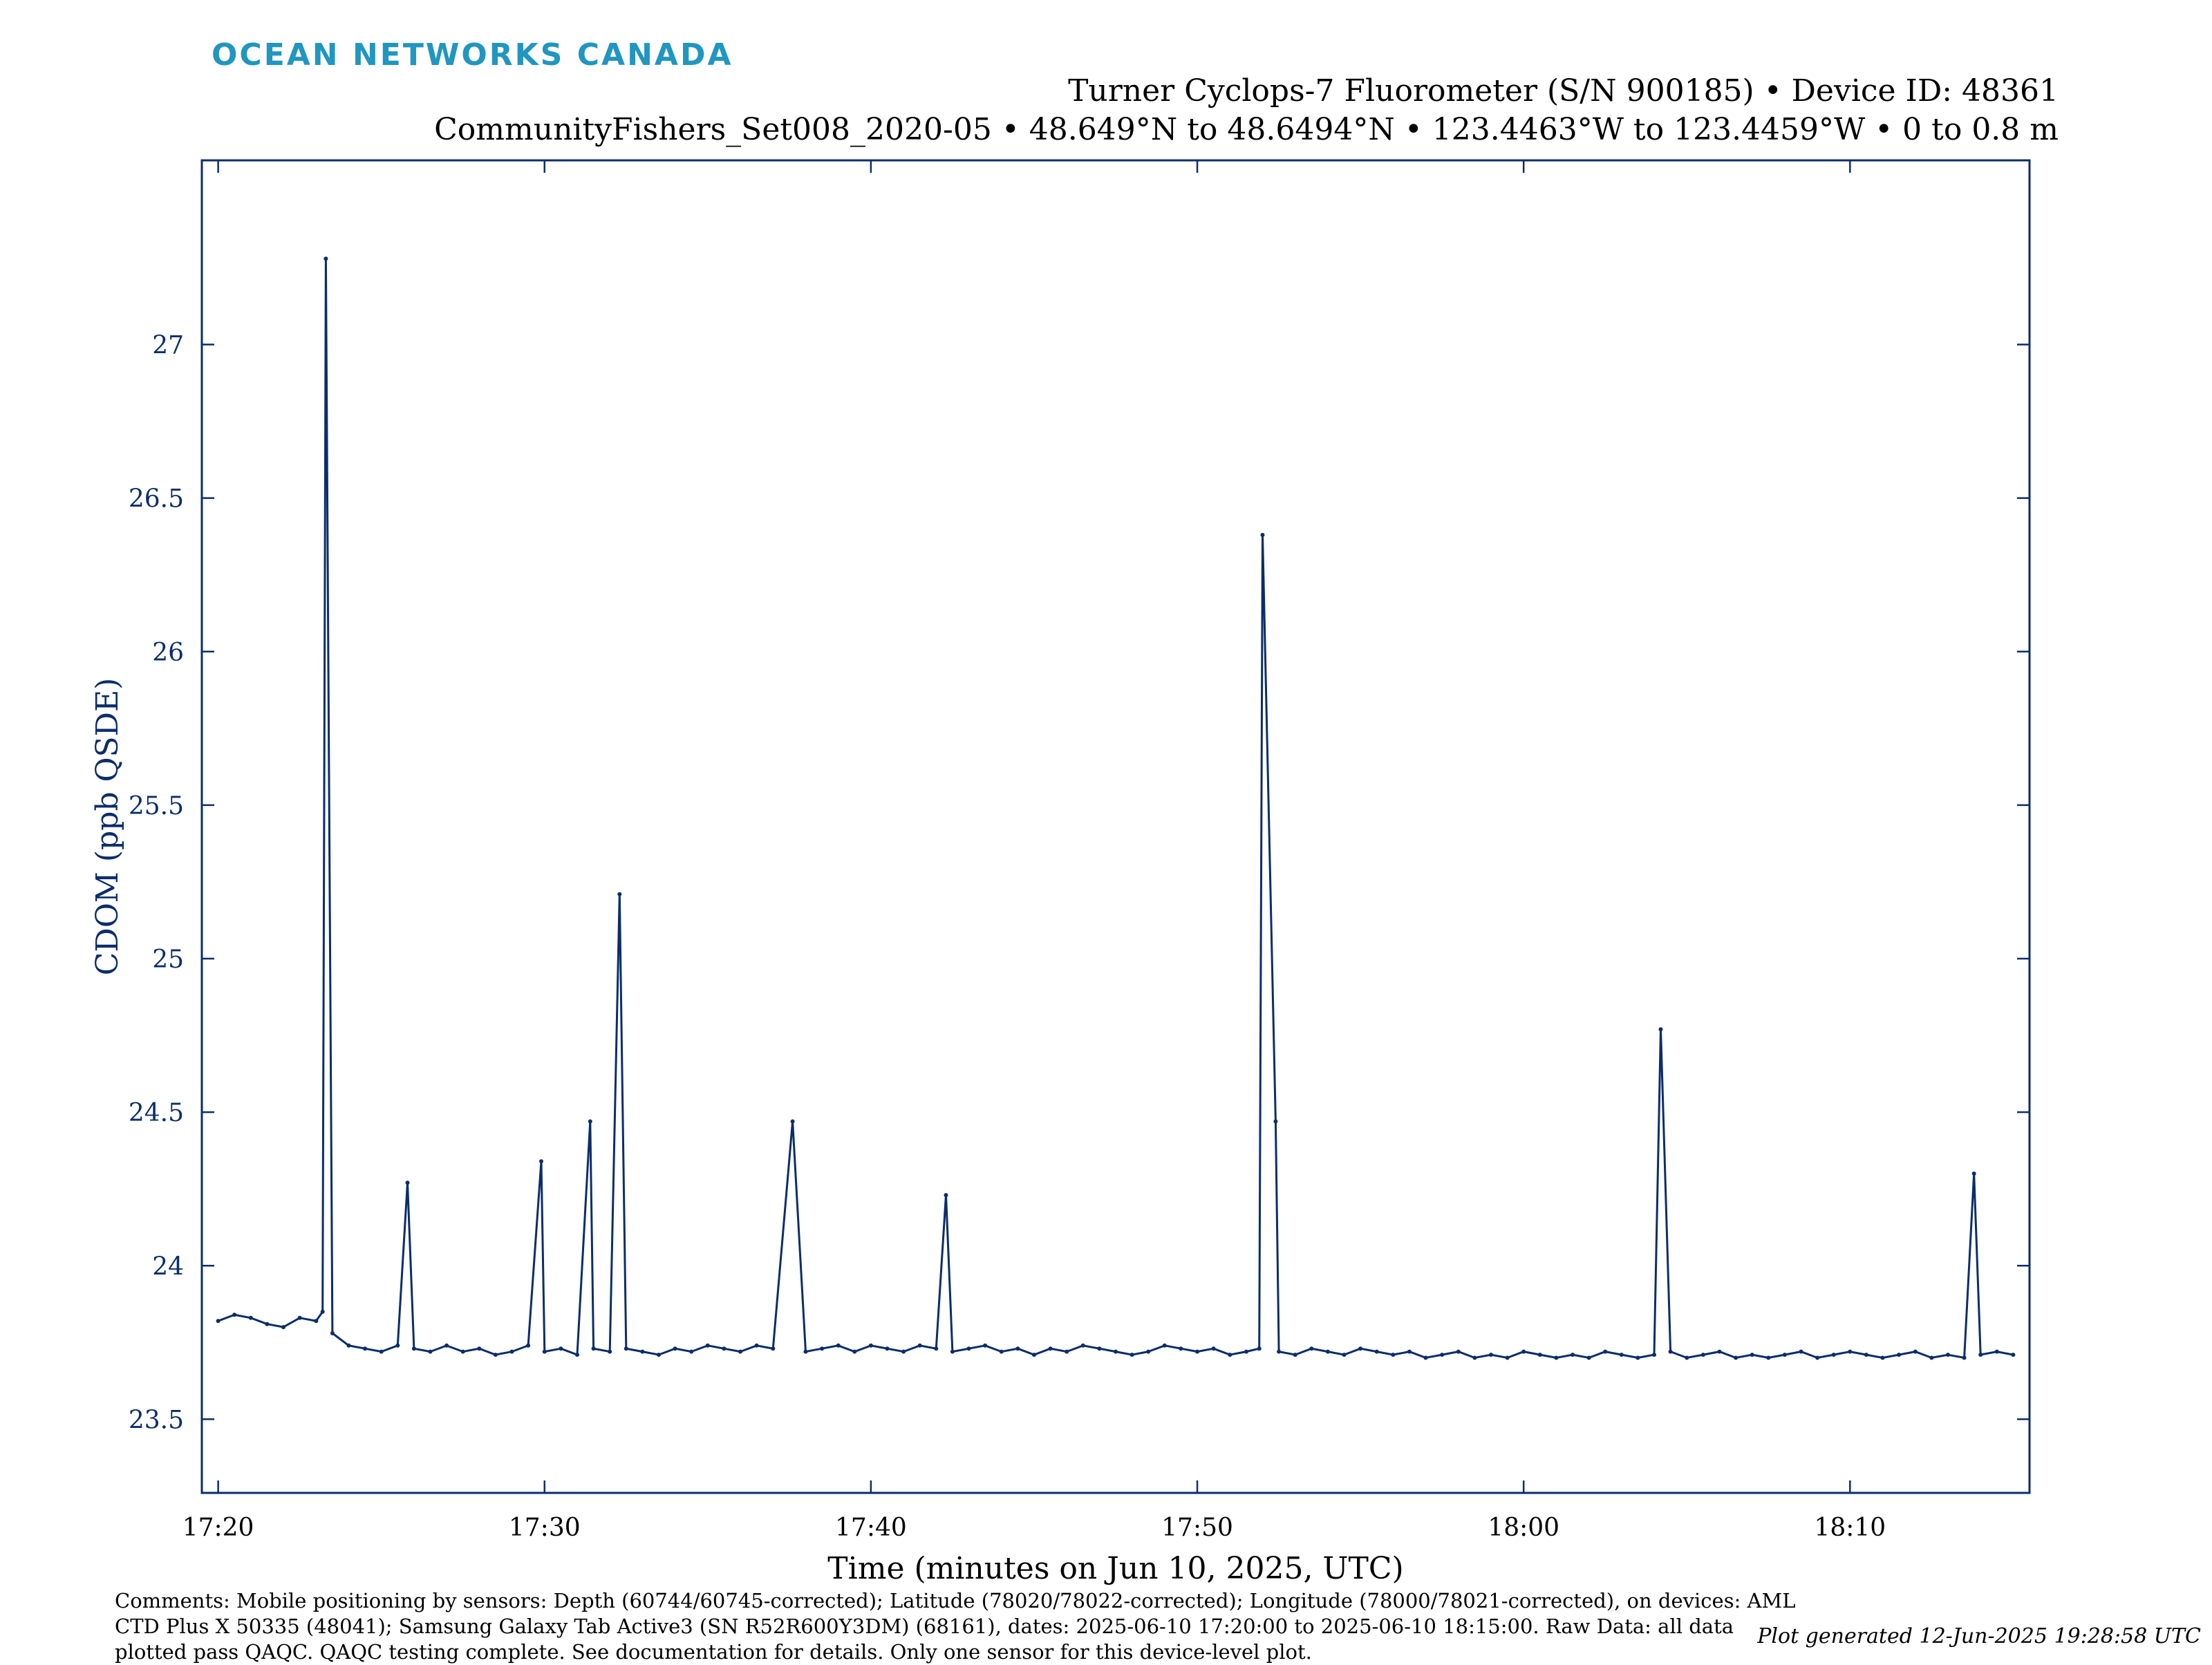 The height and width of the screenshot is (1665, 2212). I want to click on x-tick-label: 17:40, so click(871, 1528).